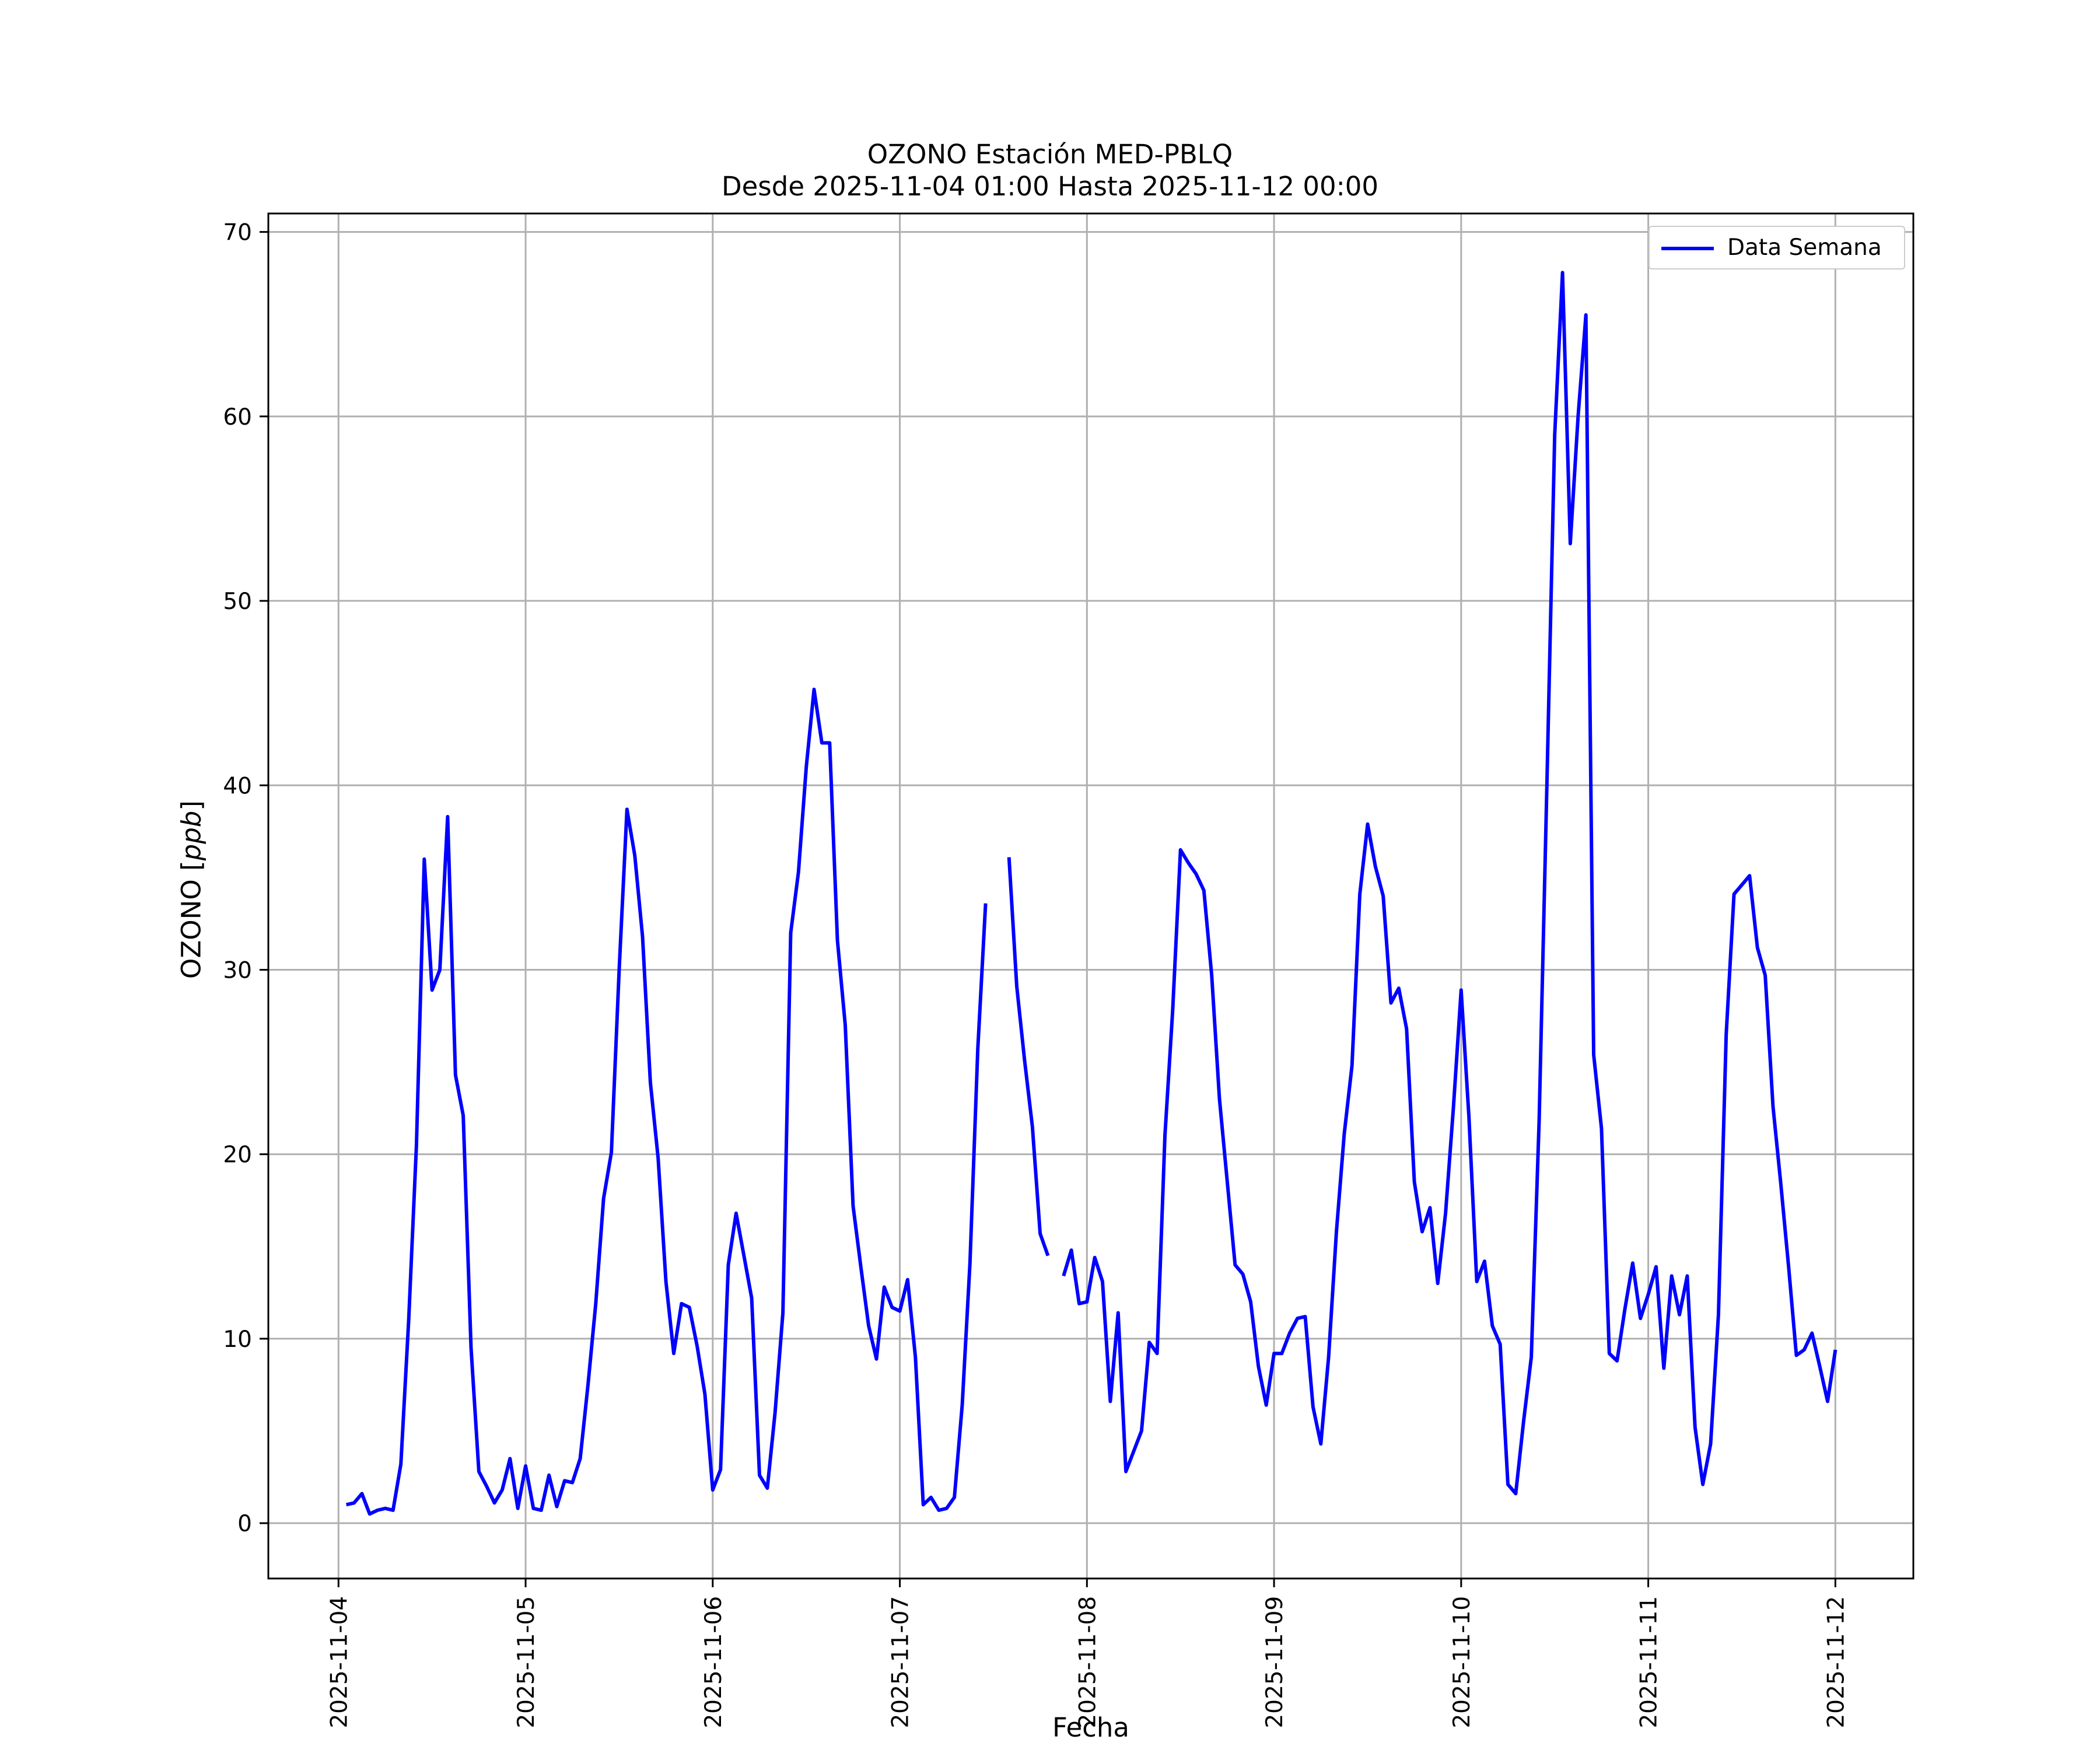 This screenshot has width=2100, height=1750. Describe the element at coordinates (339, 1662) in the screenshot. I see `x-tick-label: 2025-11-04` at that location.